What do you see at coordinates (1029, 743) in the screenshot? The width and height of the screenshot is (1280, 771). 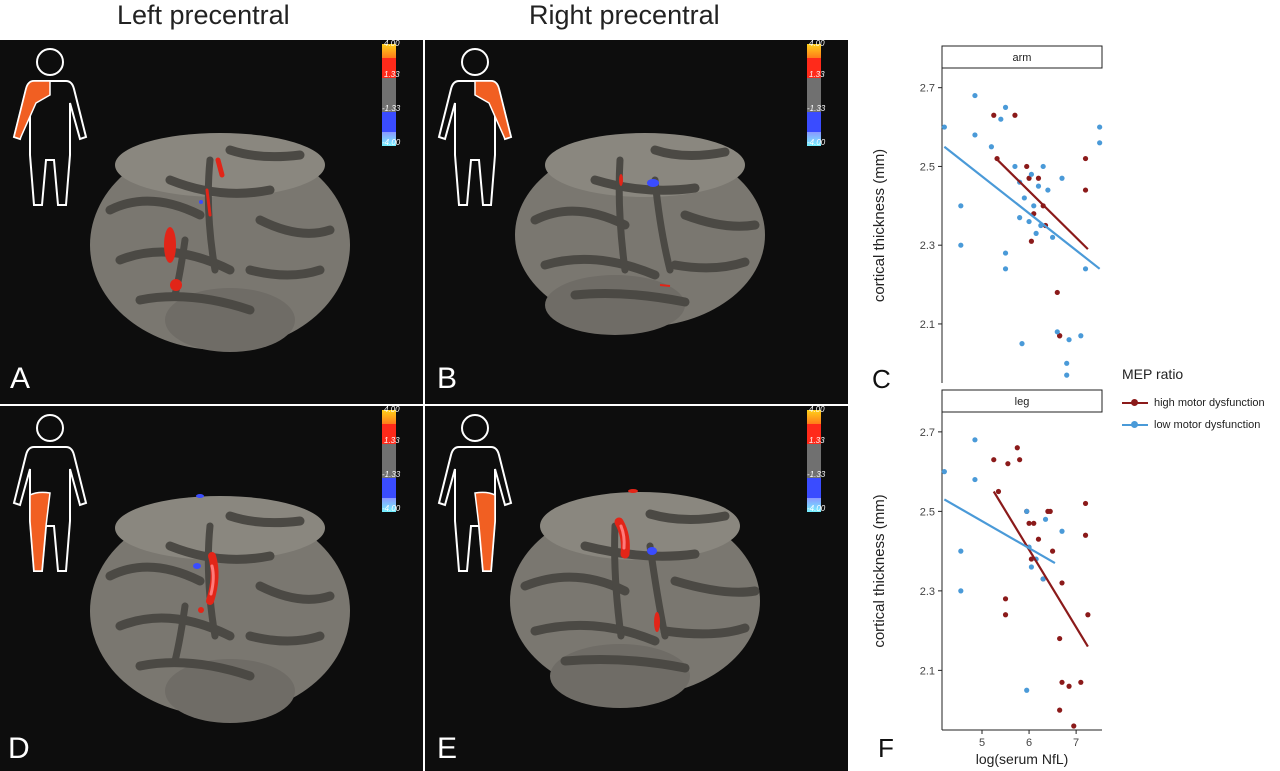 I see `x-tick-label: 6` at bounding box center [1029, 743].